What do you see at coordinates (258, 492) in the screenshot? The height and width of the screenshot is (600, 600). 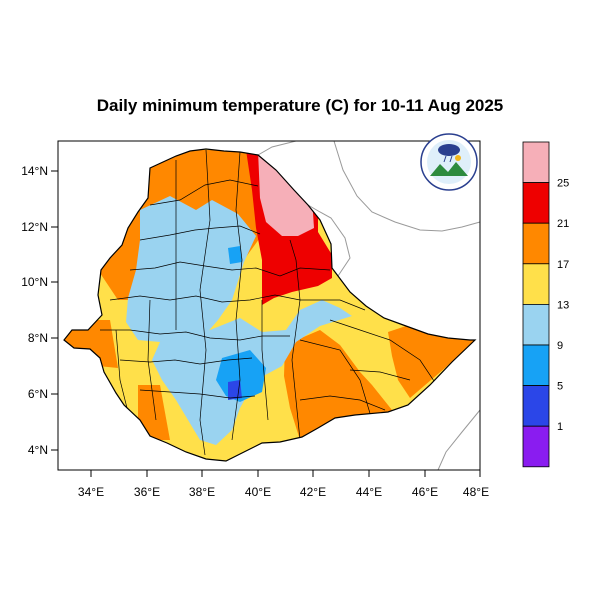 I see `x-tick-label: 40°E` at bounding box center [258, 492].